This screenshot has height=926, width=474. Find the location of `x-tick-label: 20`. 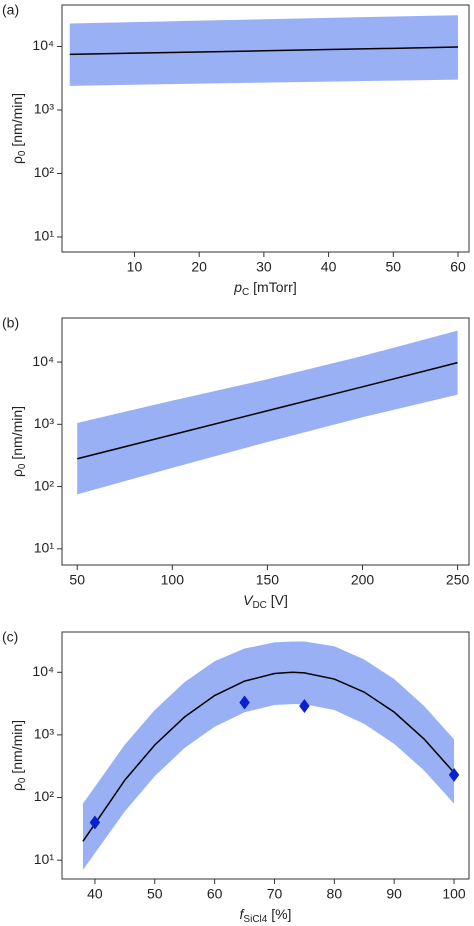

x-tick-label: 20 is located at coordinates (199, 267).